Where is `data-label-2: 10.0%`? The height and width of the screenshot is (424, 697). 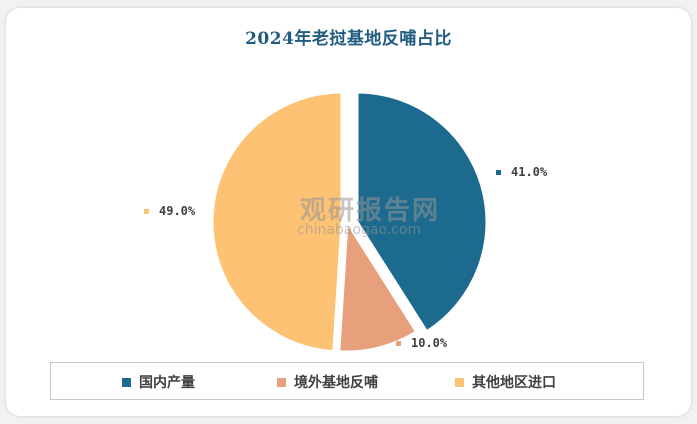
data-label-2: 10.0% is located at coordinates (421, 343).